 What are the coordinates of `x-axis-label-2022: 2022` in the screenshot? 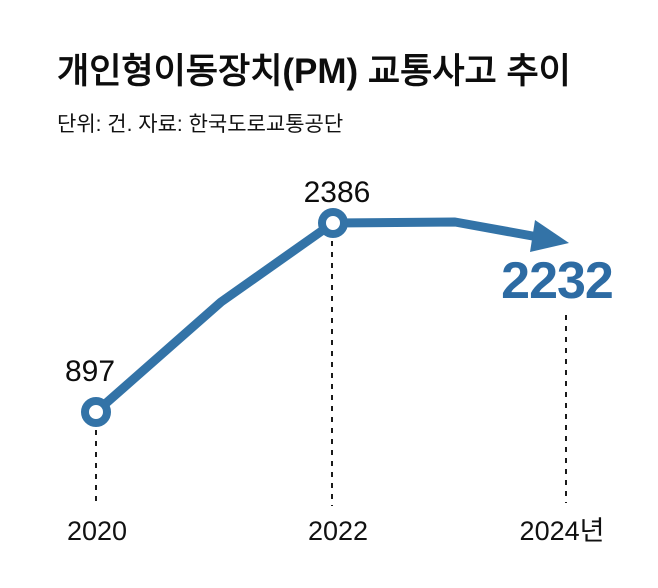 It's located at (338, 531).